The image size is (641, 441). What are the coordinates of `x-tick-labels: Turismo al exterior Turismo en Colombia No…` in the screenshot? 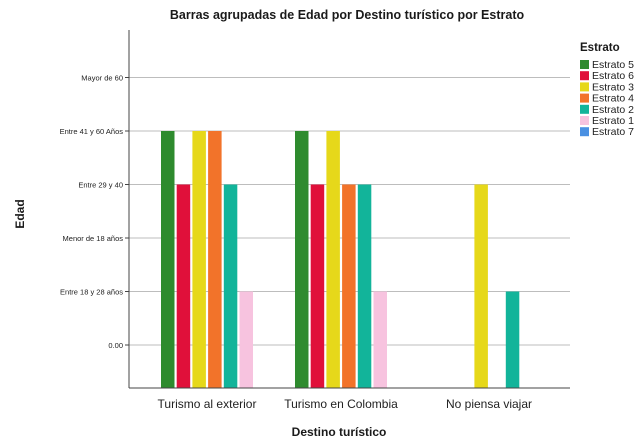 It's located at (345, 404).